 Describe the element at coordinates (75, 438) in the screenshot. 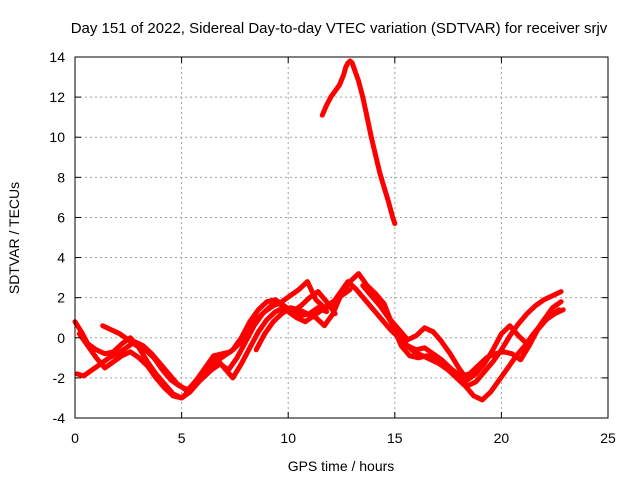

I see `x-tick-label: 0` at that location.